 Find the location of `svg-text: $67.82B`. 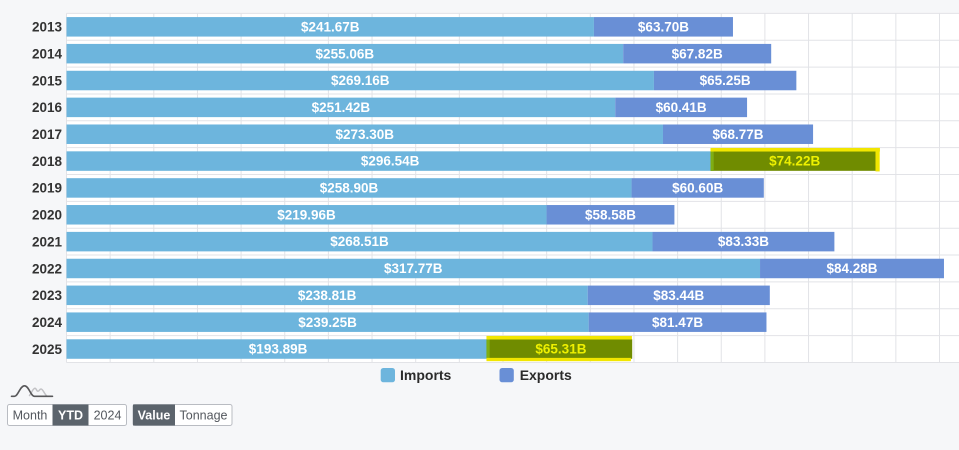

svg-text: $67.82B is located at coordinates (697, 53).